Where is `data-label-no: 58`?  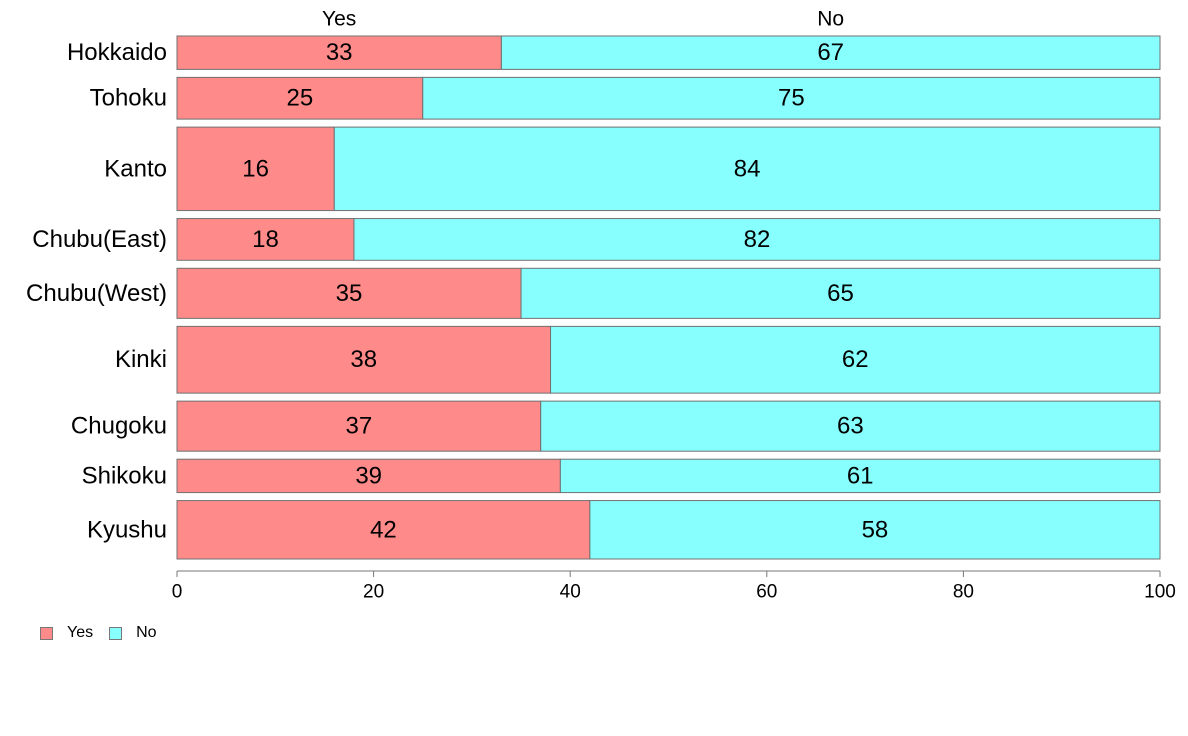
data-label-no: 58 is located at coordinates (875, 529).